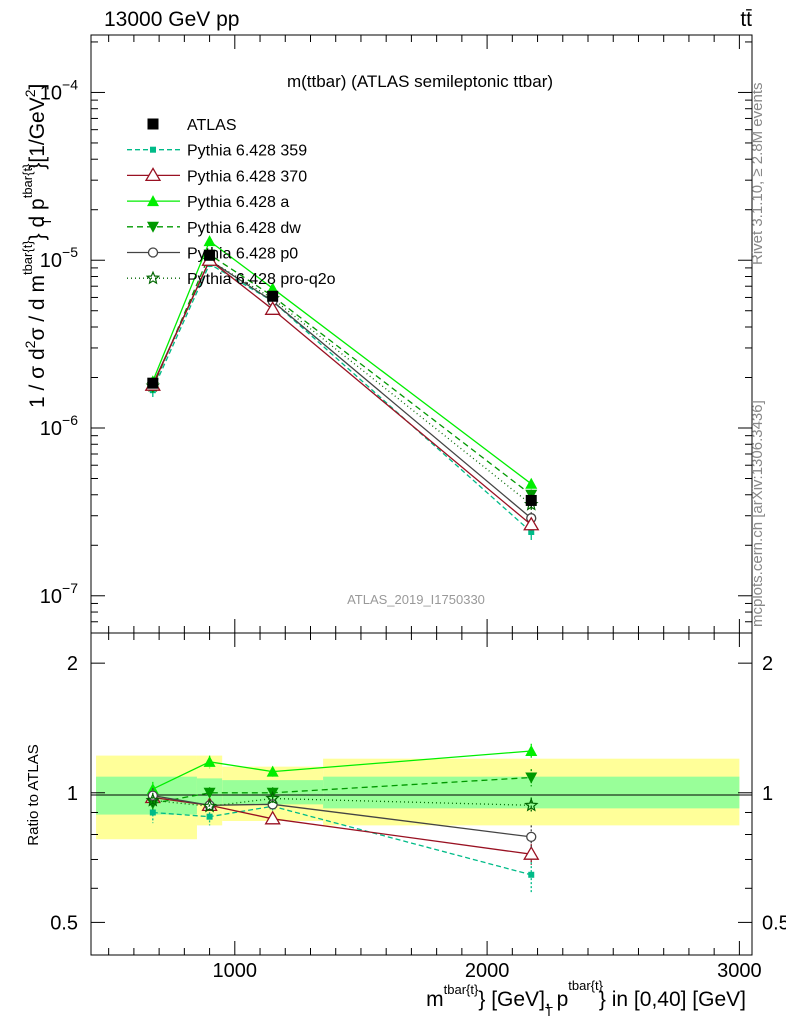 This screenshot has height=1024, width=786. What do you see at coordinates (672, 999) in the screenshot?
I see `xlabel-part: } in [0,40] [GeV]` at bounding box center [672, 999].